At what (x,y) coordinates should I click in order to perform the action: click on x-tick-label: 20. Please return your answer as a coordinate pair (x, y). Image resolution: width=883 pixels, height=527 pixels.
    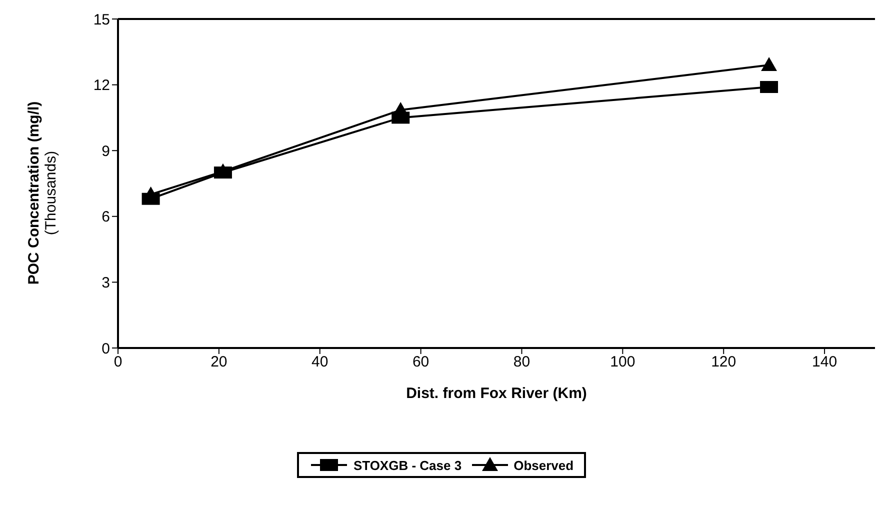
    Looking at the image, I should click on (219, 362).